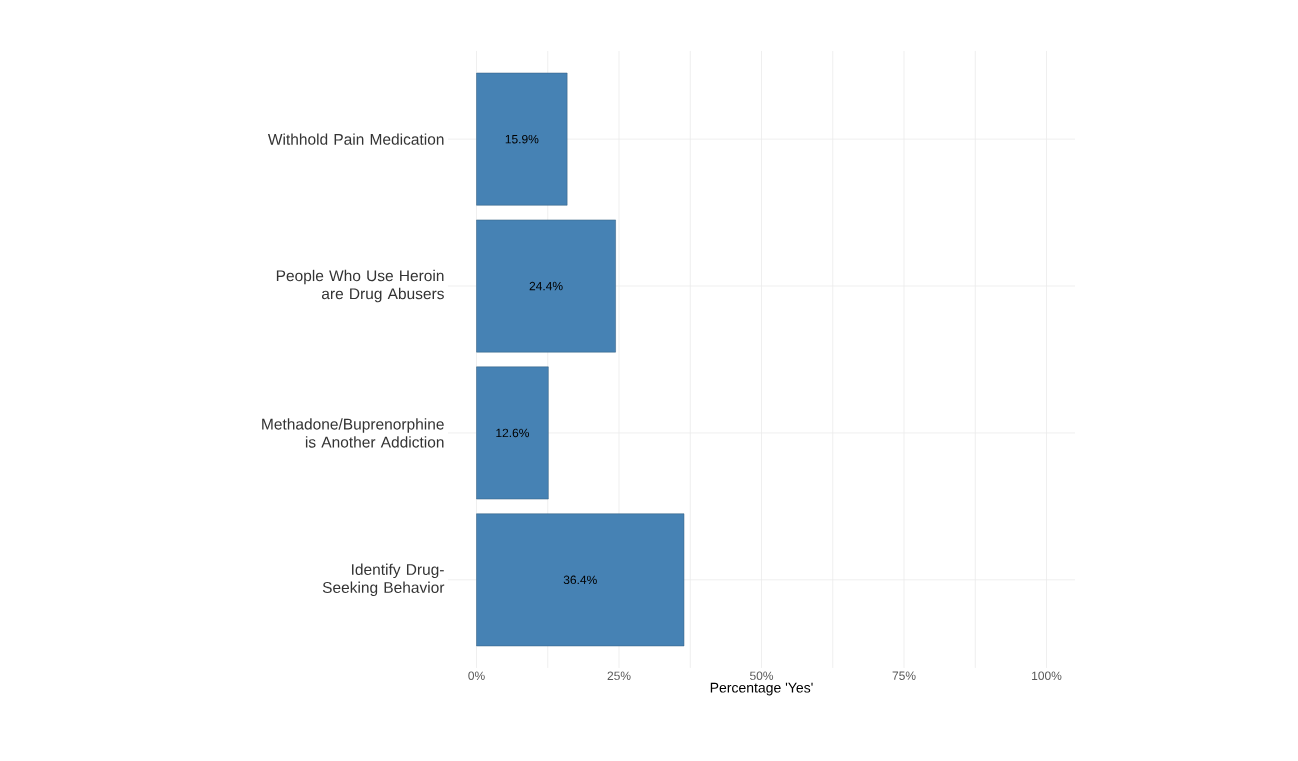 This screenshot has width=1298, height=761. Describe the element at coordinates (619, 676) in the screenshot. I see `x-tick-label: 25%` at that location.